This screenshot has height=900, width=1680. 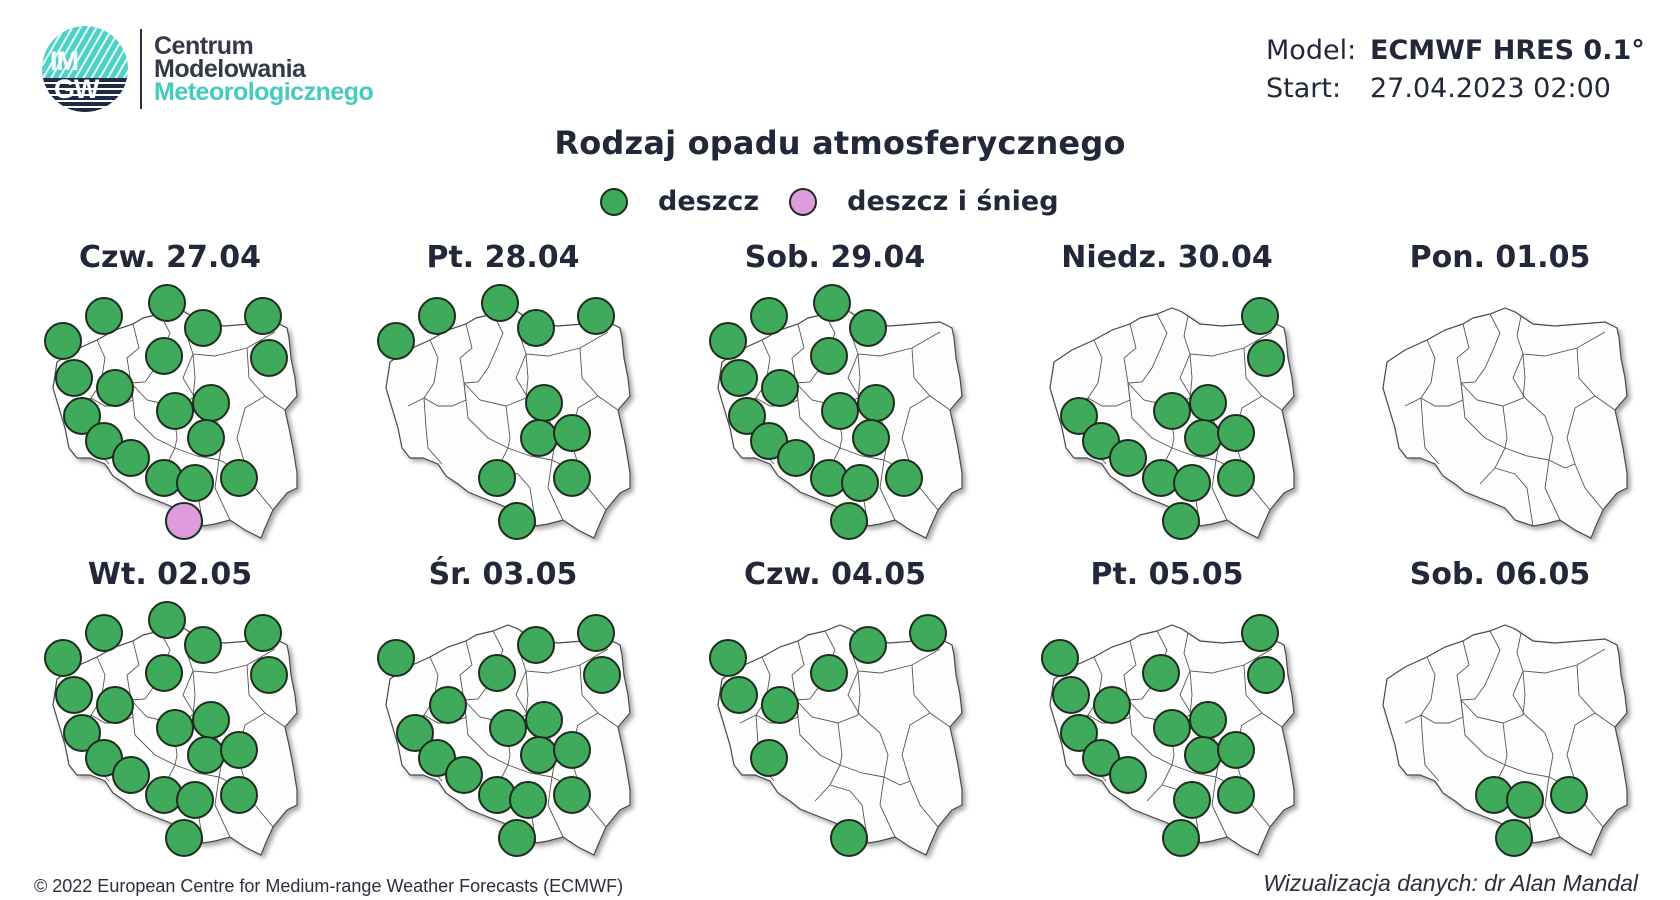 What do you see at coordinates (141, 69) in the screenshot?
I see `logo-divider` at bounding box center [141, 69].